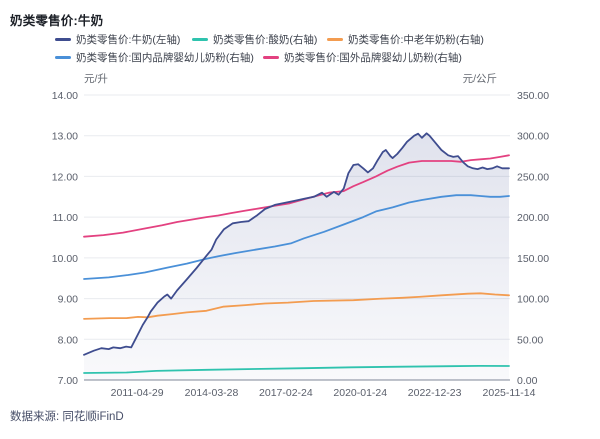 Image resolution: width=600 pixels, height=439 pixels. I want to click on right-axis-tick: 200.00, so click(533, 218).